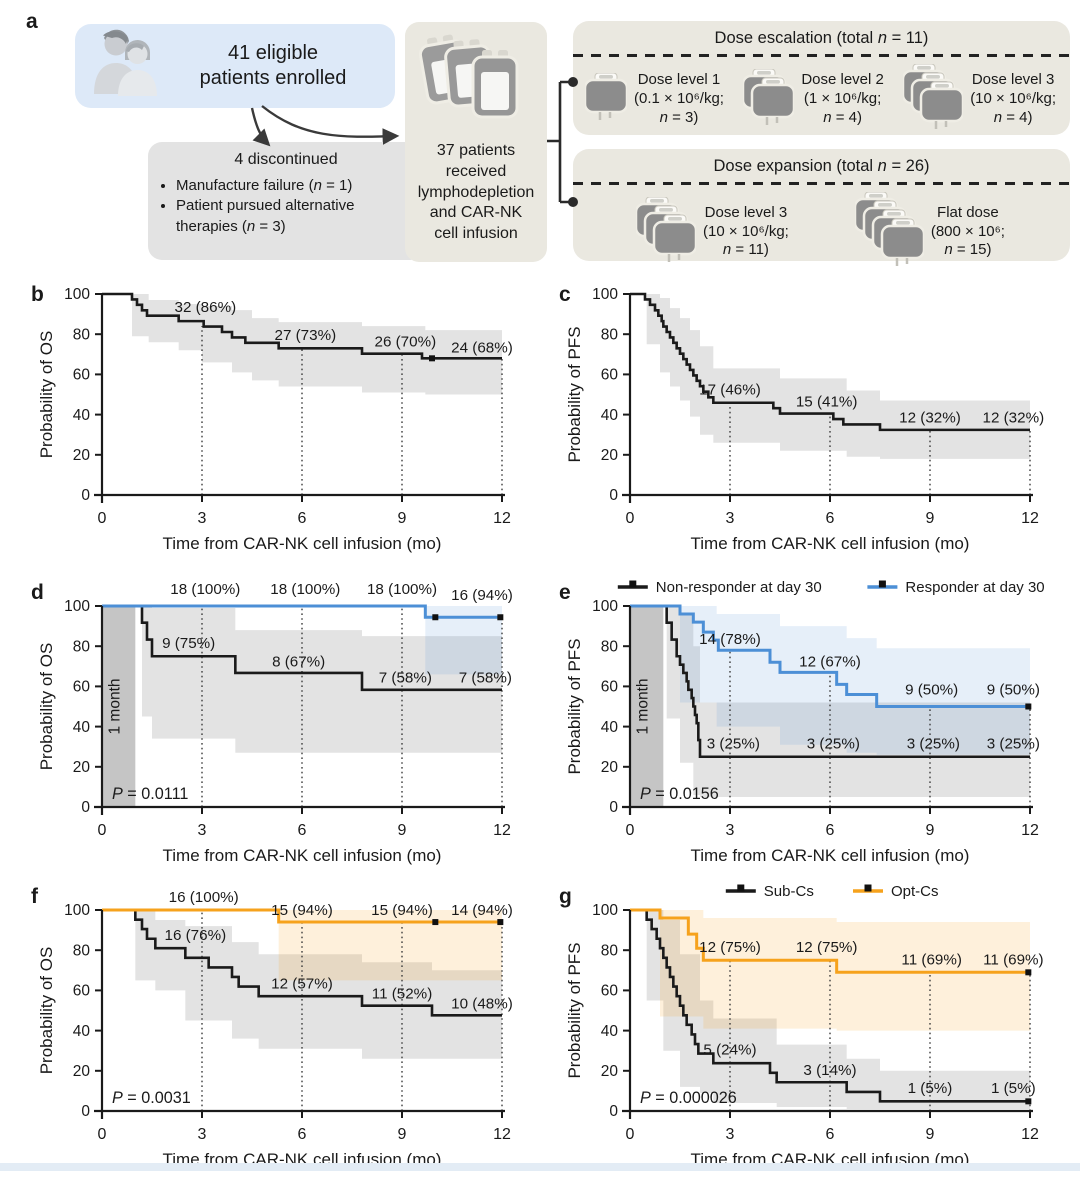 The width and height of the screenshot is (1080, 1187). I want to click on at-risk-annotation: 32 (86%), so click(206, 307).